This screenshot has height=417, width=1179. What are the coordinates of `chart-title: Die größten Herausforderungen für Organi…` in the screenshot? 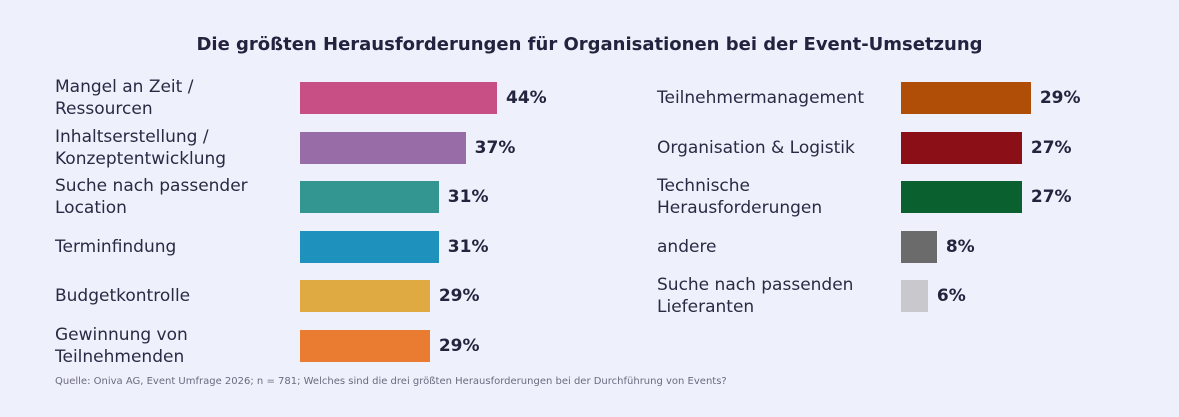 It's located at (589, 44).